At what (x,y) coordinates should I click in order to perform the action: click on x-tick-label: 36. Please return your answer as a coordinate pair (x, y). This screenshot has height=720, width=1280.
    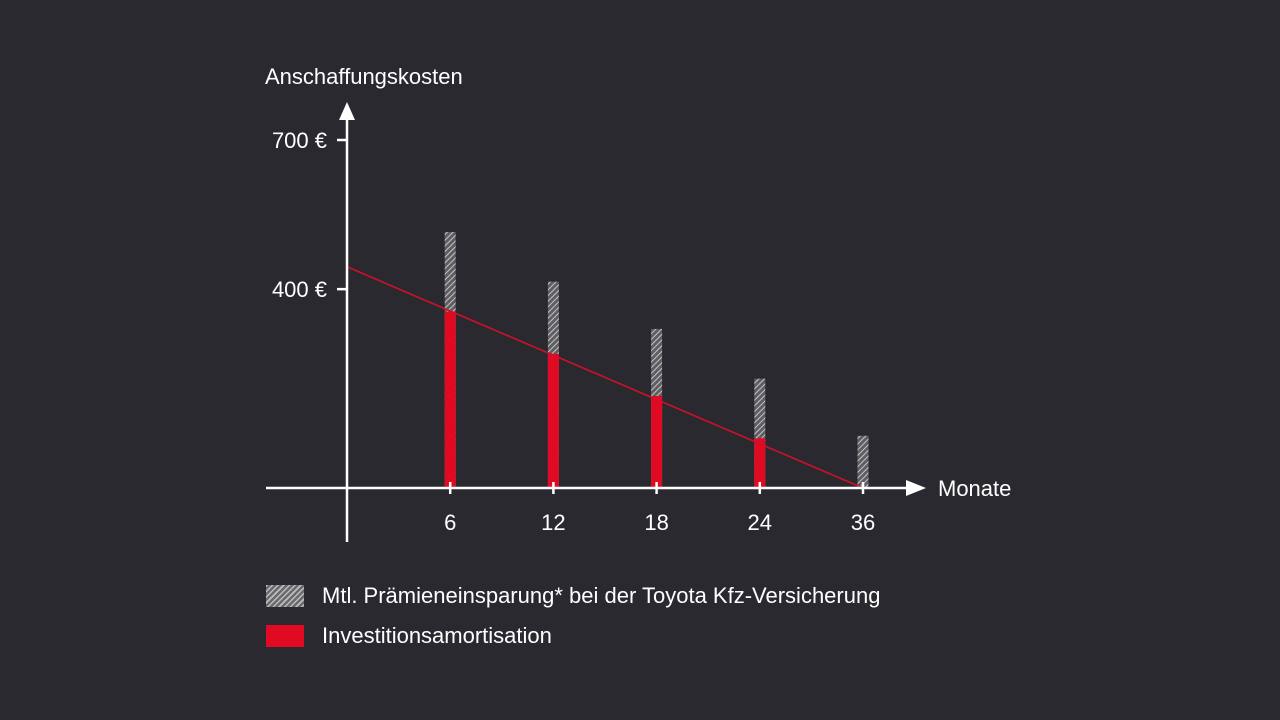
    Looking at the image, I should click on (863, 522).